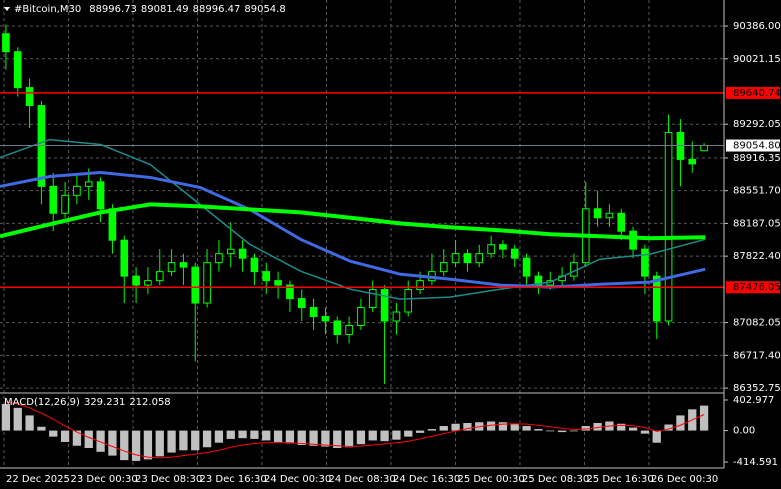 The height and width of the screenshot is (489, 781). Describe the element at coordinates (757, 223) in the screenshot. I see `y-tick-label: 88187.05` at that location.